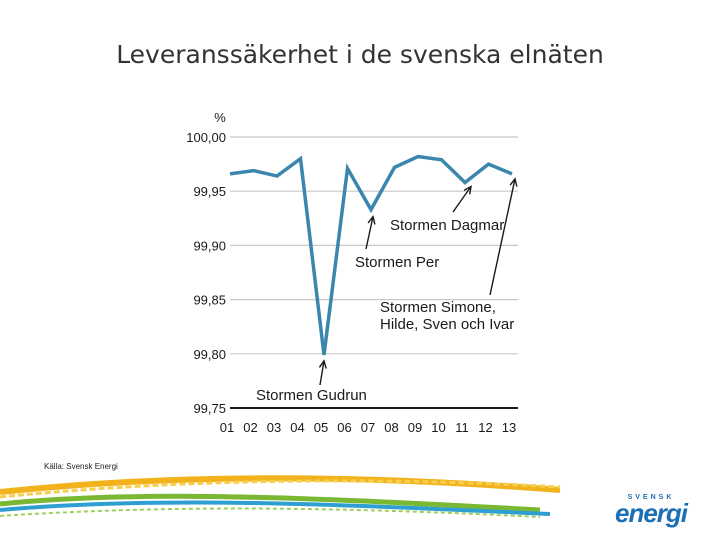 The width and height of the screenshot is (720, 540). What do you see at coordinates (209, 300) in the screenshot?
I see `y-tick-label: 99,85` at bounding box center [209, 300].